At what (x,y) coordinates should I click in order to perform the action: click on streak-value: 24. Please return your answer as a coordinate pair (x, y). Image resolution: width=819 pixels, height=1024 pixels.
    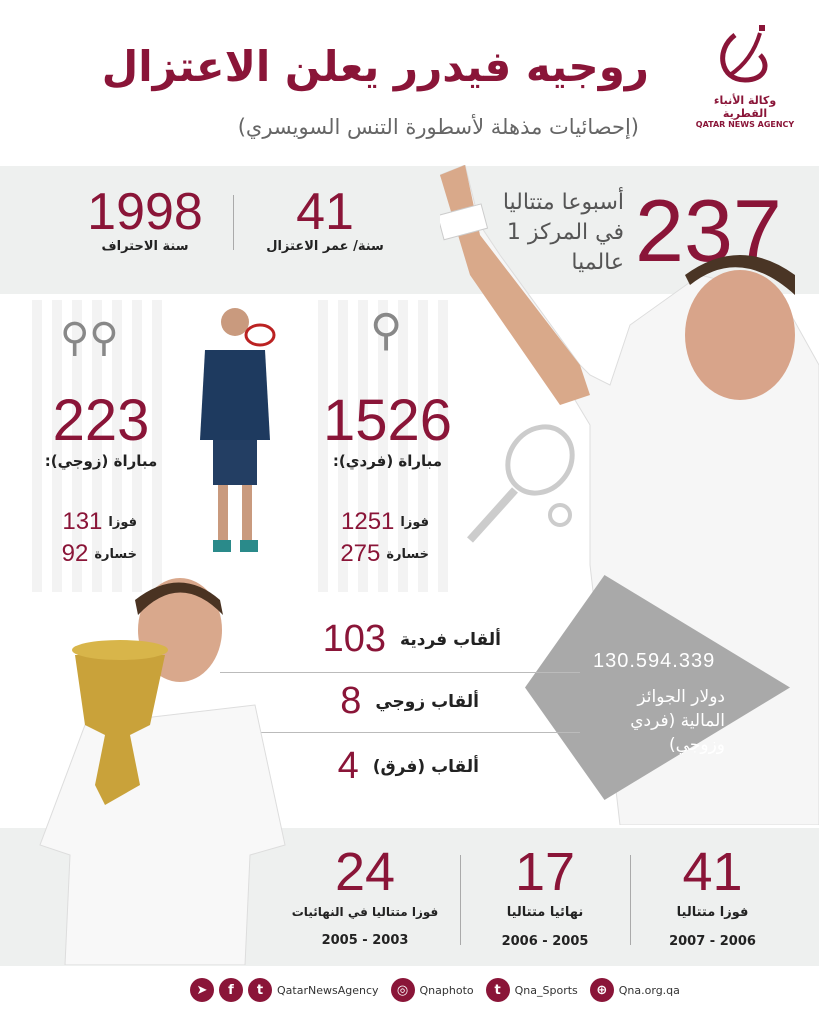
    Looking at the image, I should click on (365, 872).